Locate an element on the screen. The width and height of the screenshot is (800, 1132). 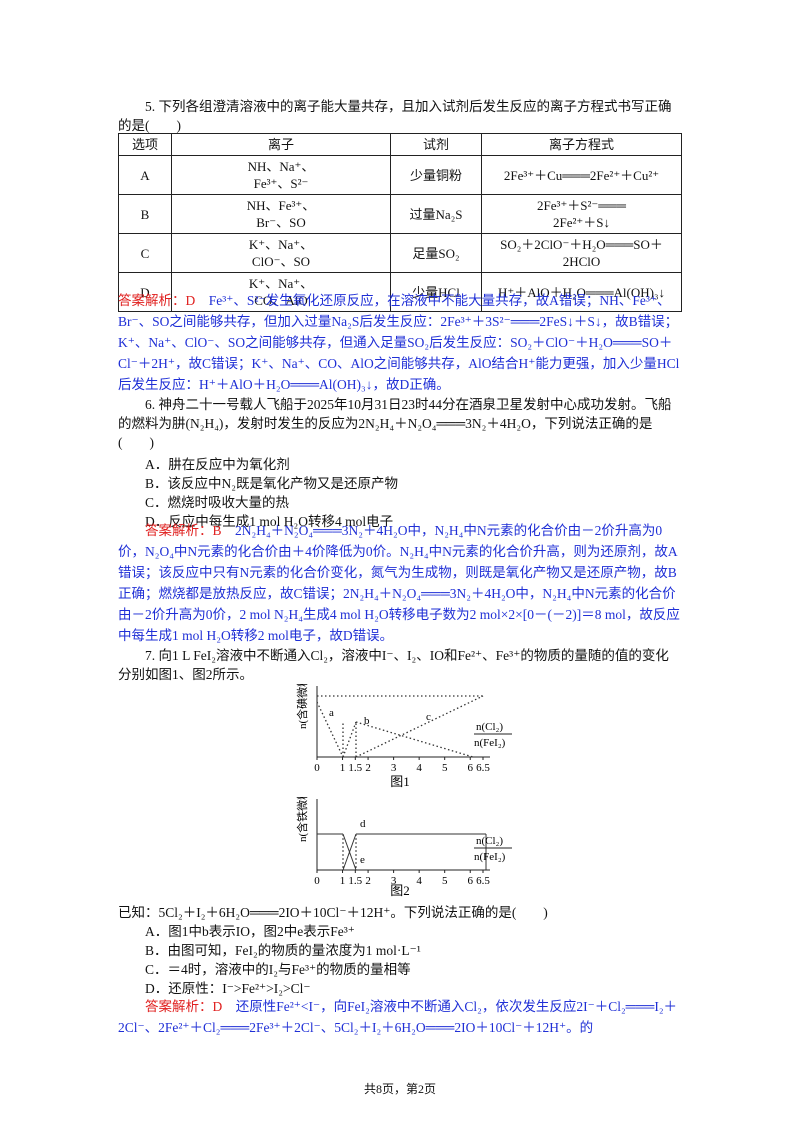
option: B．该反应中N₂既是氧化产物又是还原产物 is located at coordinates (271, 483).